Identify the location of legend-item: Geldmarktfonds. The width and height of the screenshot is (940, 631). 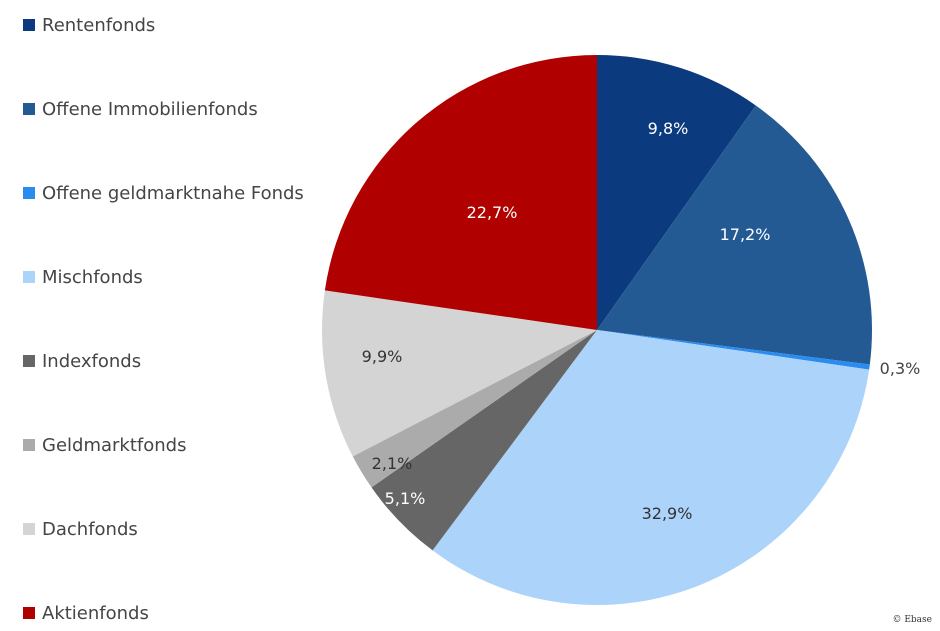
(104, 445).